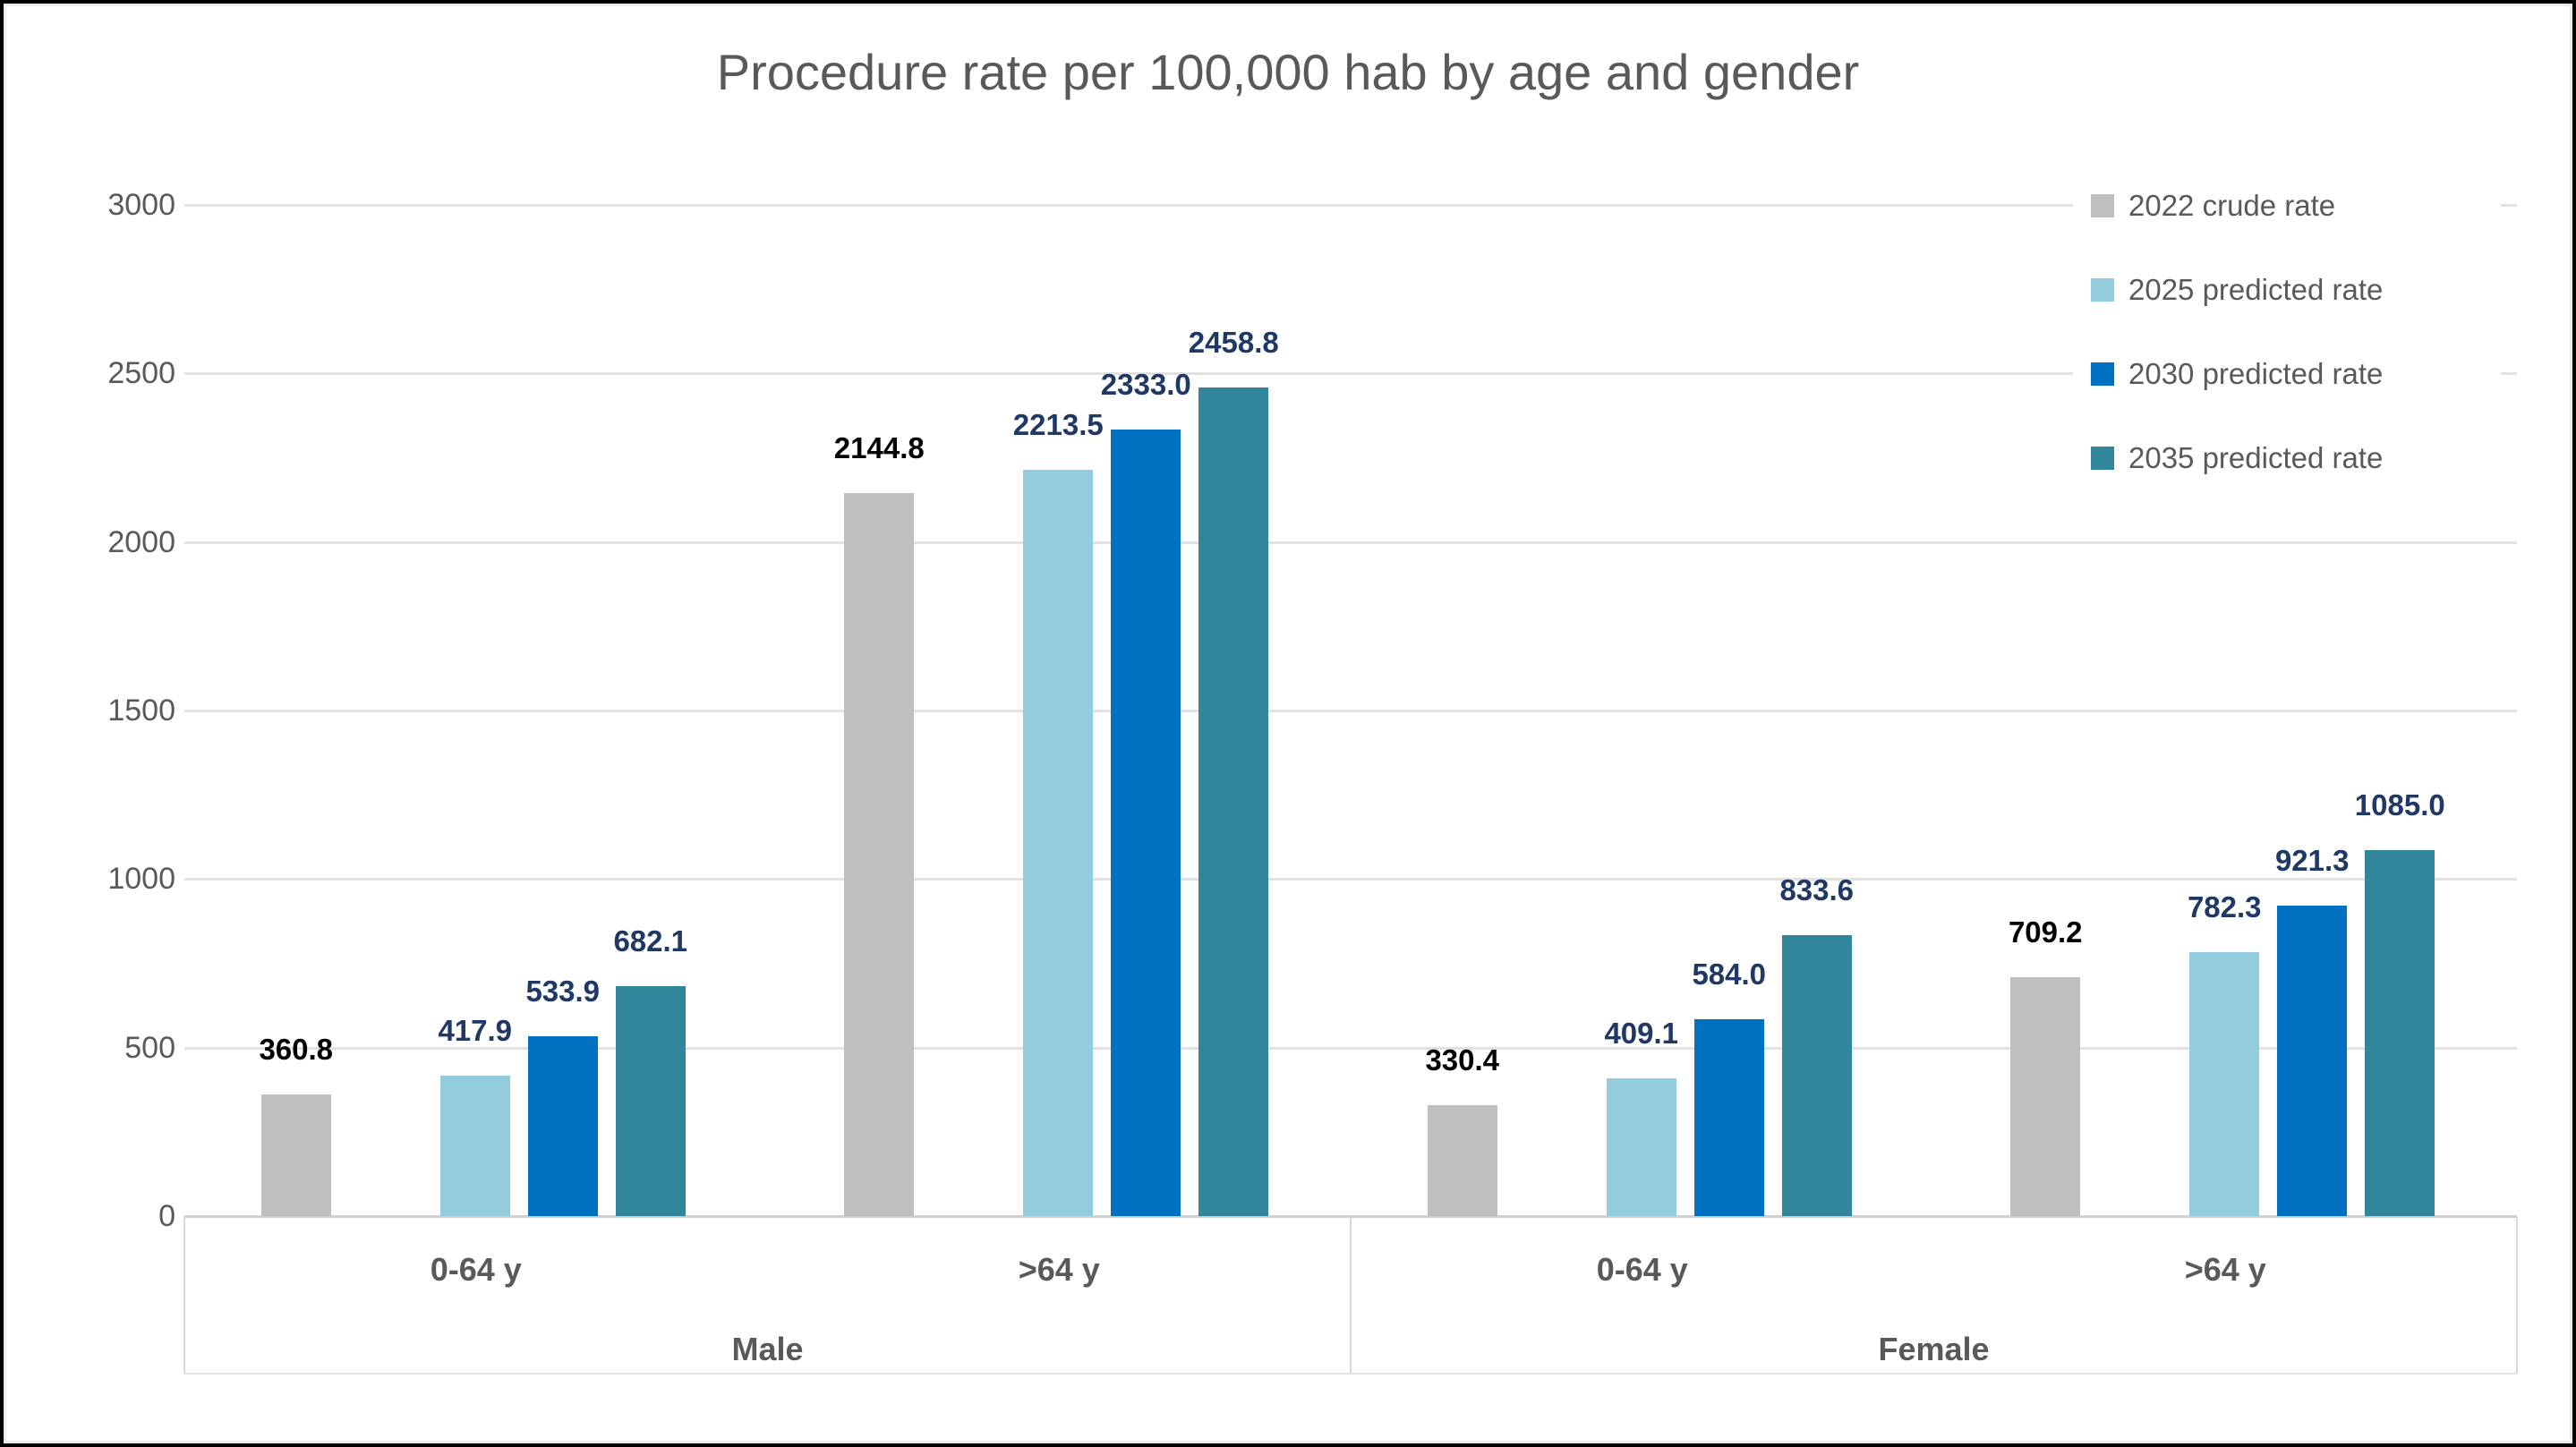 The height and width of the screenshot is (1447, 2576). Describe the element at coordinates (296, 1050) in the screenshot. I see `bar-value-label: 360.8` at that location.